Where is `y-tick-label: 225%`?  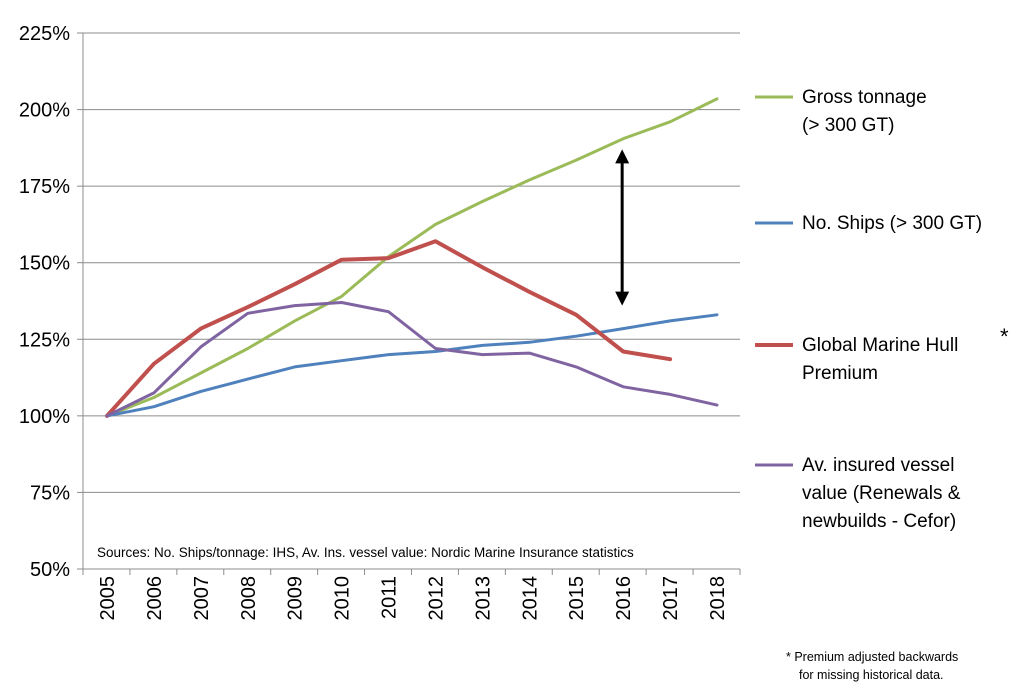
y-tick-label: 225% is located at coordinates (44, 34).